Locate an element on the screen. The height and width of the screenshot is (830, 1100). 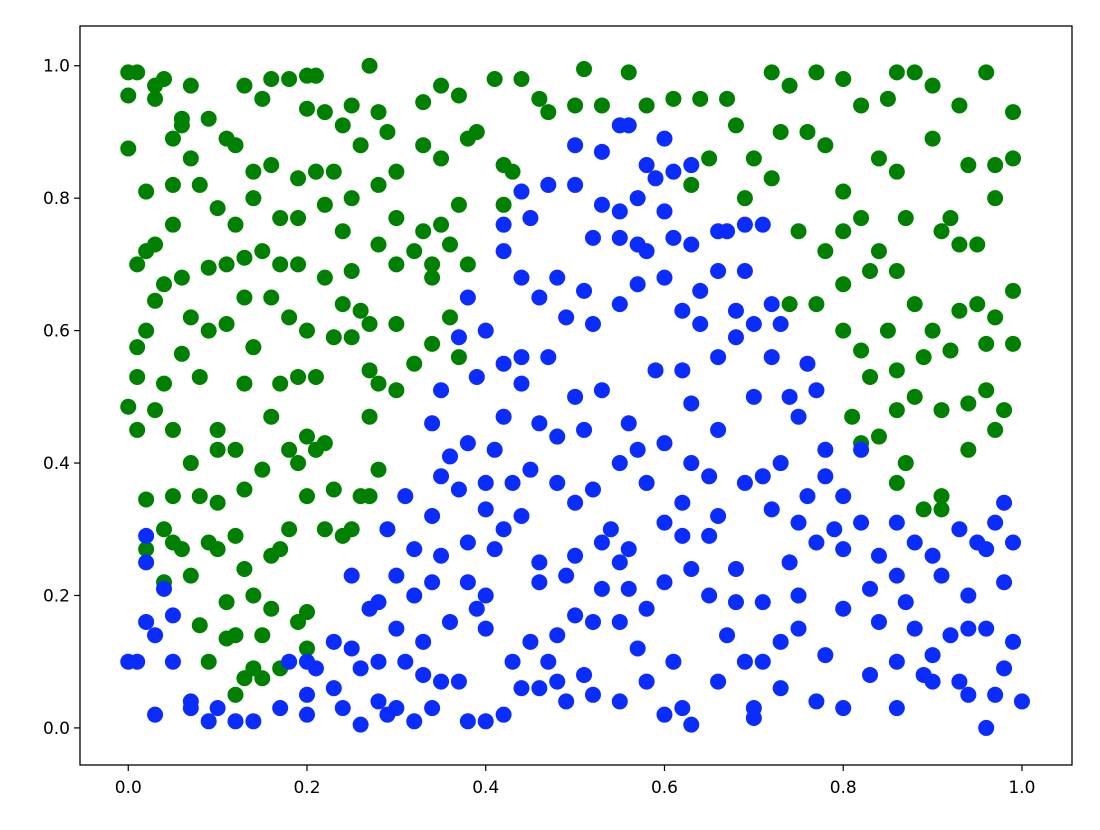
y-tick-label: 1.0 is located at coordinates (56, 67).